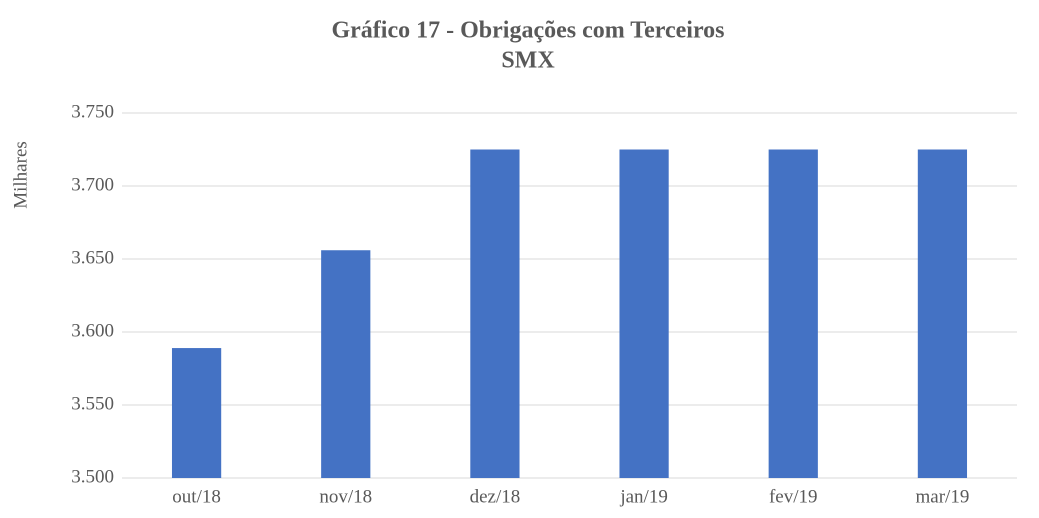 Image resolution: width=1039 pixels, height=518 pixels. Describe the element at coordinates (943, 496) in the screenshot. I see `x-tick-label: mar/19` at that location.